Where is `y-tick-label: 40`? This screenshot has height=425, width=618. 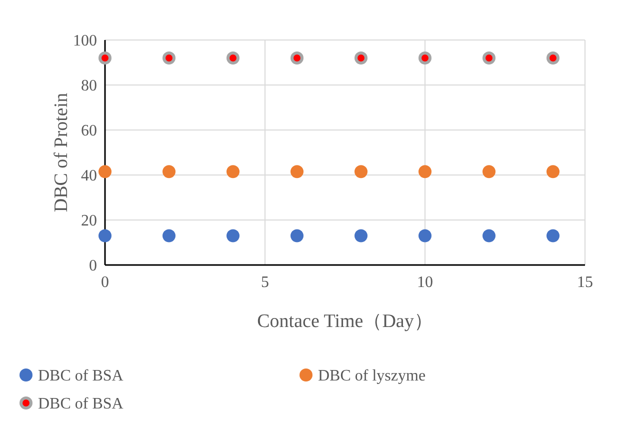
y-tick-label: 40 is located at coordinates (89, 176).